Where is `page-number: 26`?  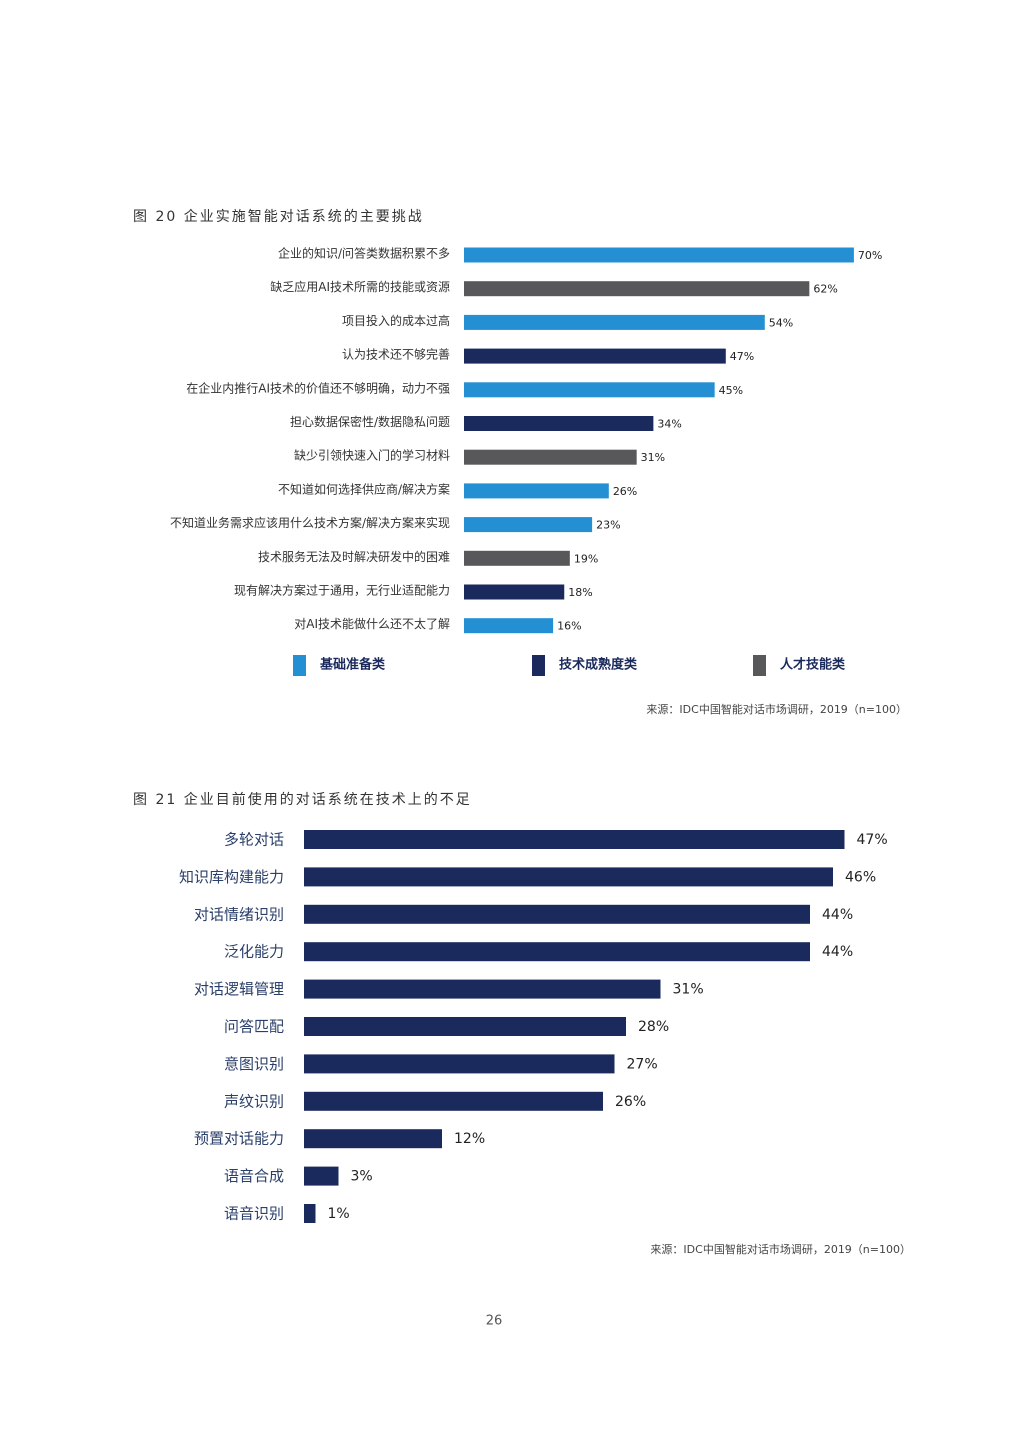
page-number: 26 is located at coordinates (494, 1321).